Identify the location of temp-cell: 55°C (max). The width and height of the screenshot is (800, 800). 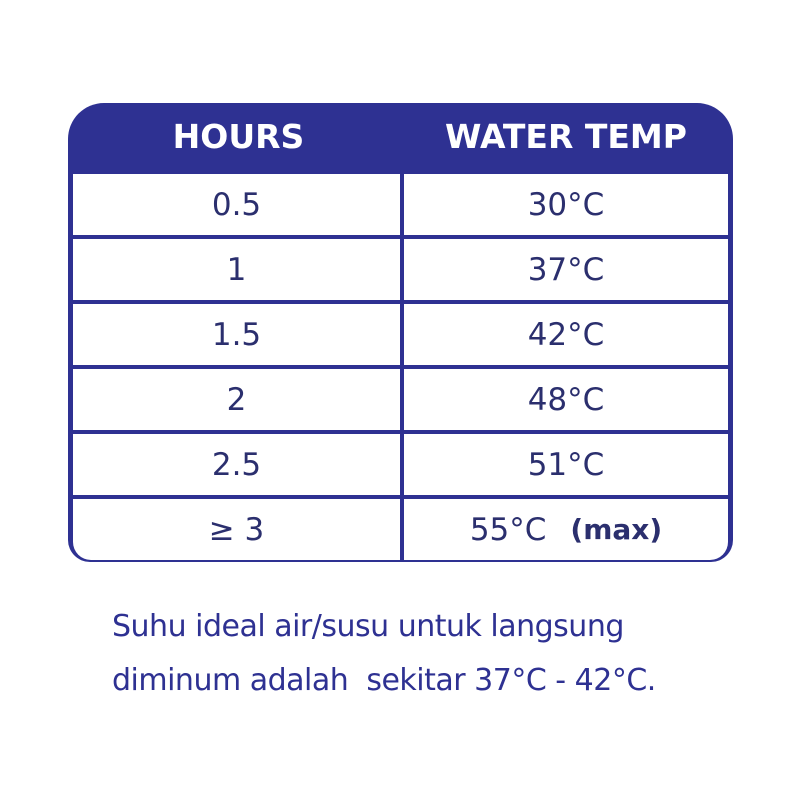
(566, 529).